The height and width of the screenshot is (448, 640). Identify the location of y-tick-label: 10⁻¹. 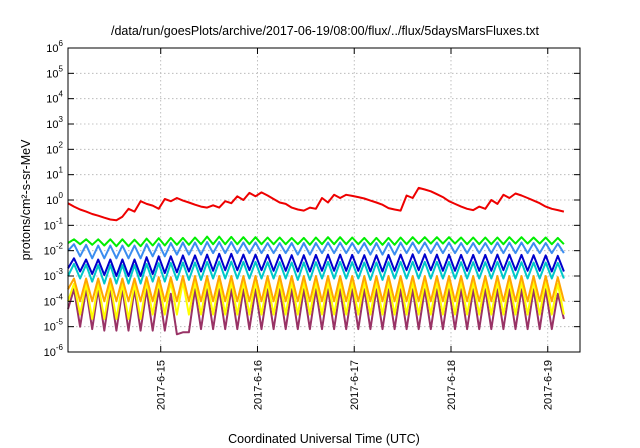
(54, 224).